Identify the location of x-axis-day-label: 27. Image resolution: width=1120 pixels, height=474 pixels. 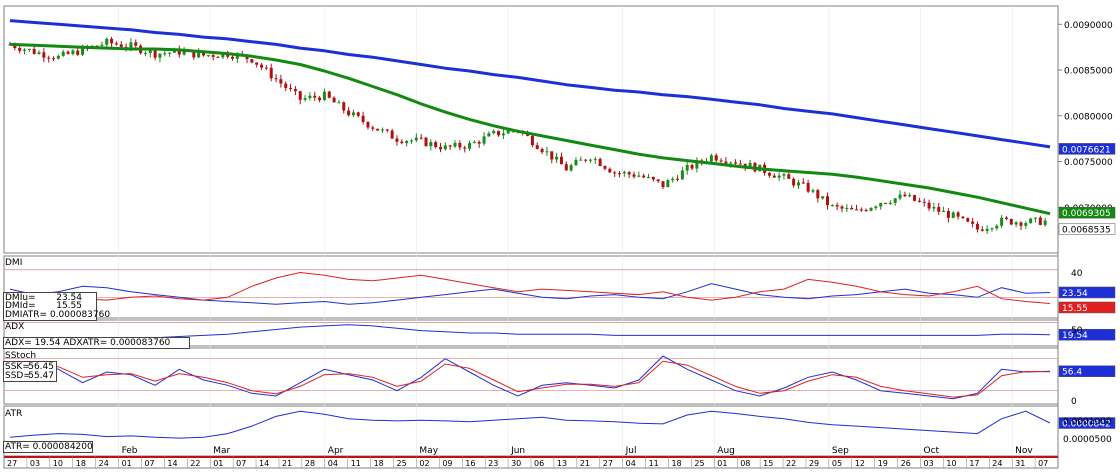
(608, 463).